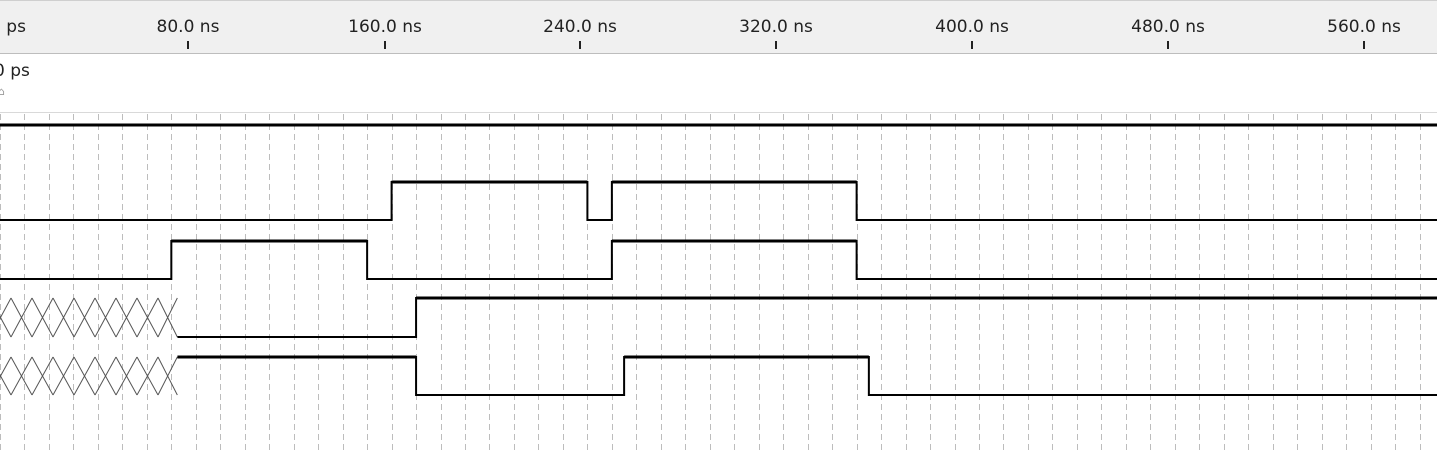 The width and height of the screenshot is (1437, 453). Describe the element at coordinates (1168, 27) in the screenshot. I see `tick-label-480ns: 480.0 ns` at that location.